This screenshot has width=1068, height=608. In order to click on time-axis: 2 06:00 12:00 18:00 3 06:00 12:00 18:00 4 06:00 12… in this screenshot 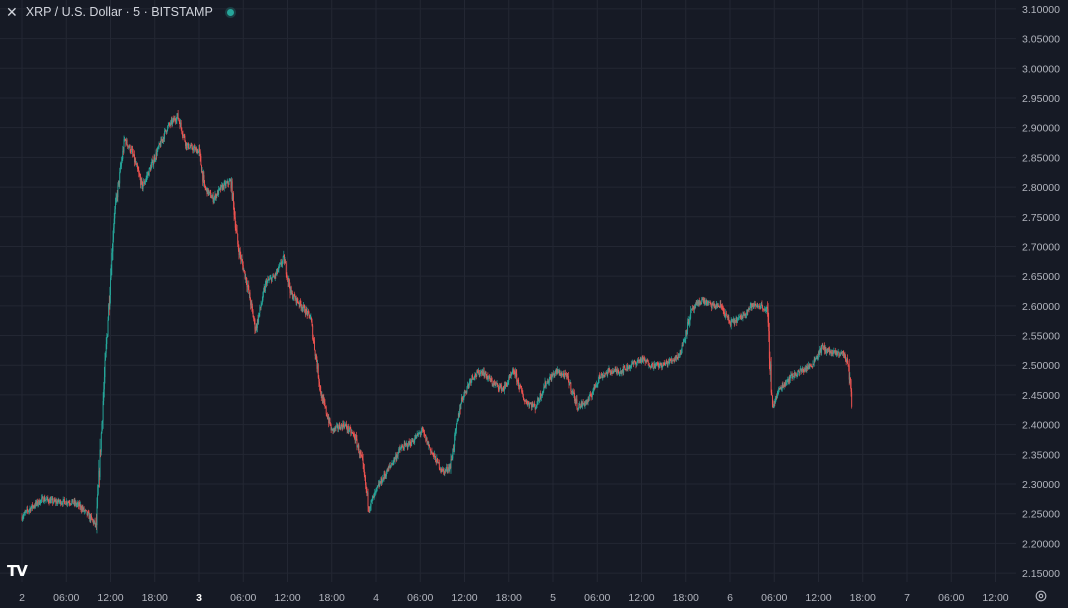, I will do `click(514, 598)`.